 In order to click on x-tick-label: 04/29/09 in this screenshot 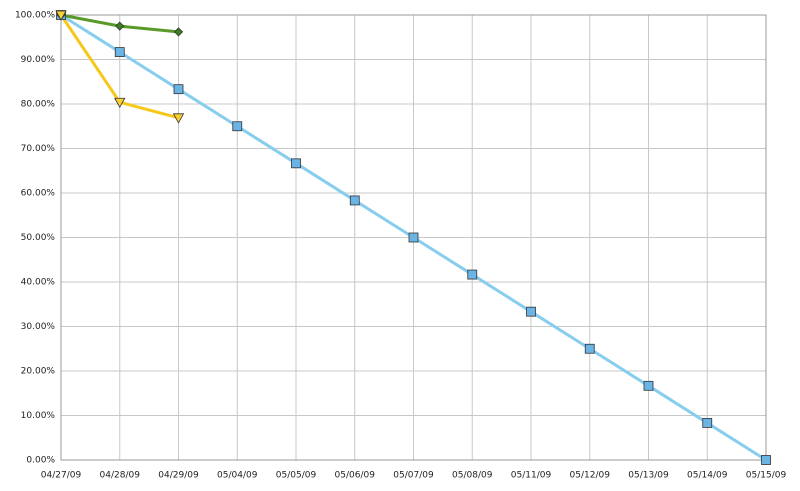, I will do `click(178, 476)`.